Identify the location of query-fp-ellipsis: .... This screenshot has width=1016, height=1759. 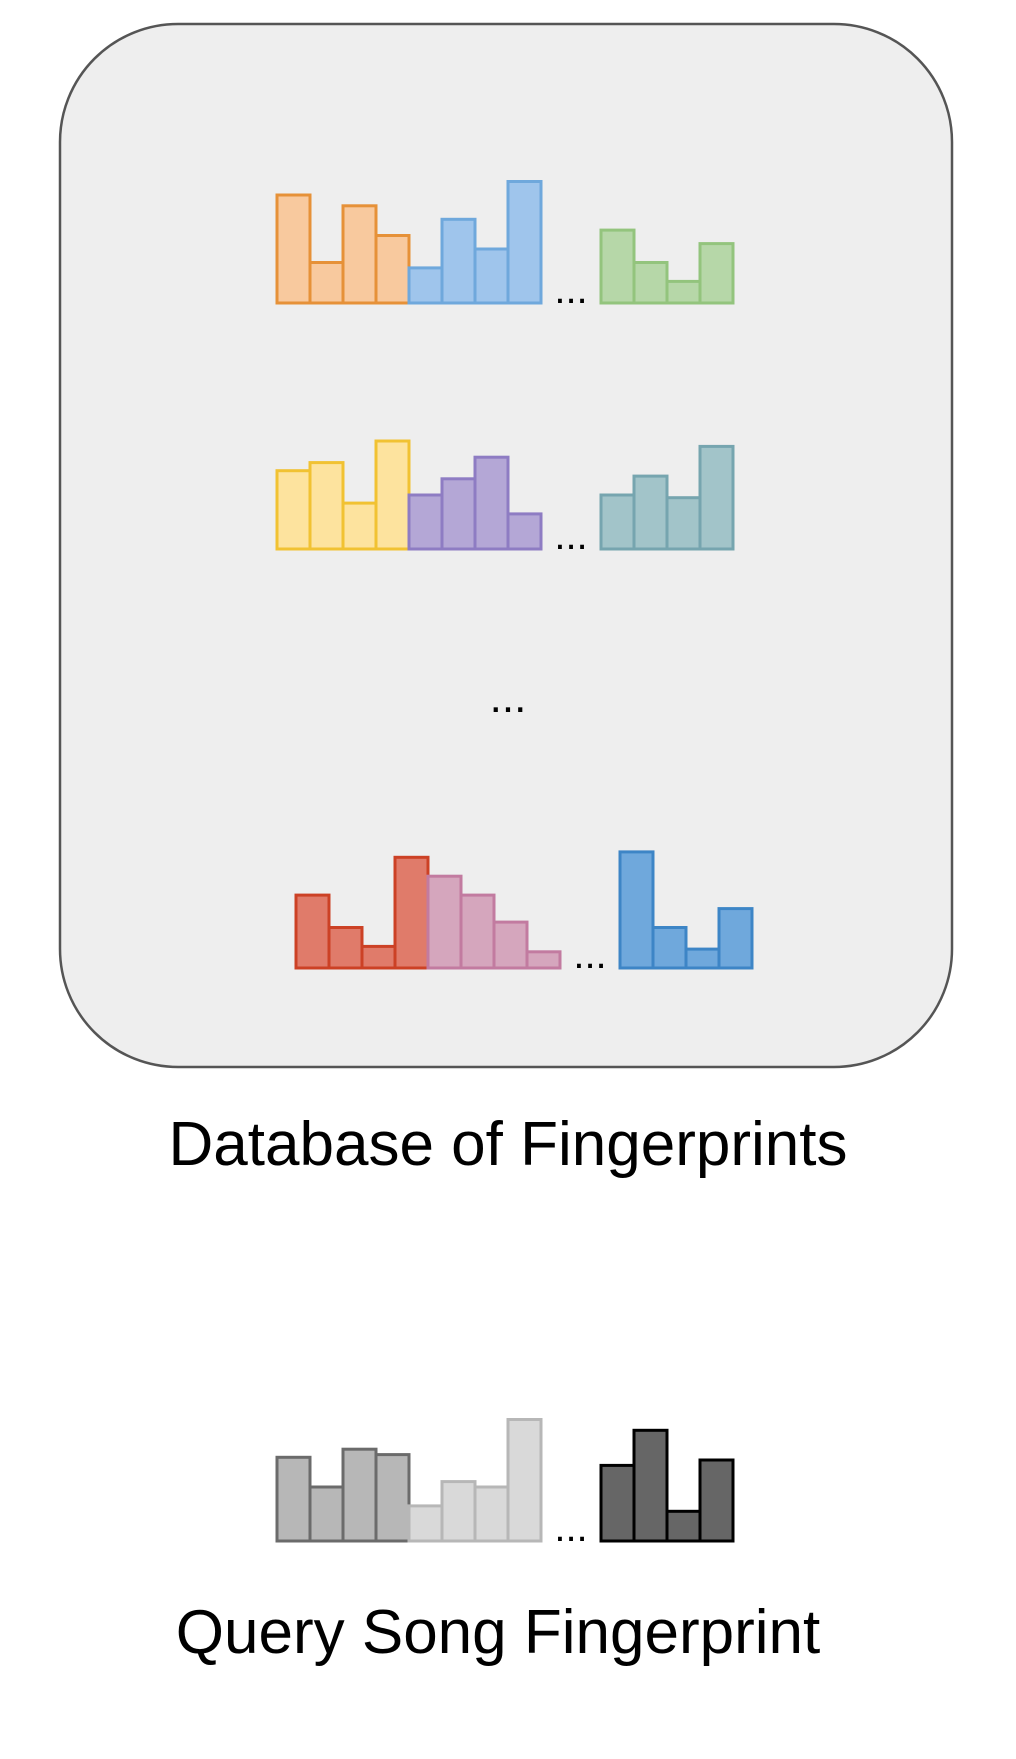
(570, 1528).